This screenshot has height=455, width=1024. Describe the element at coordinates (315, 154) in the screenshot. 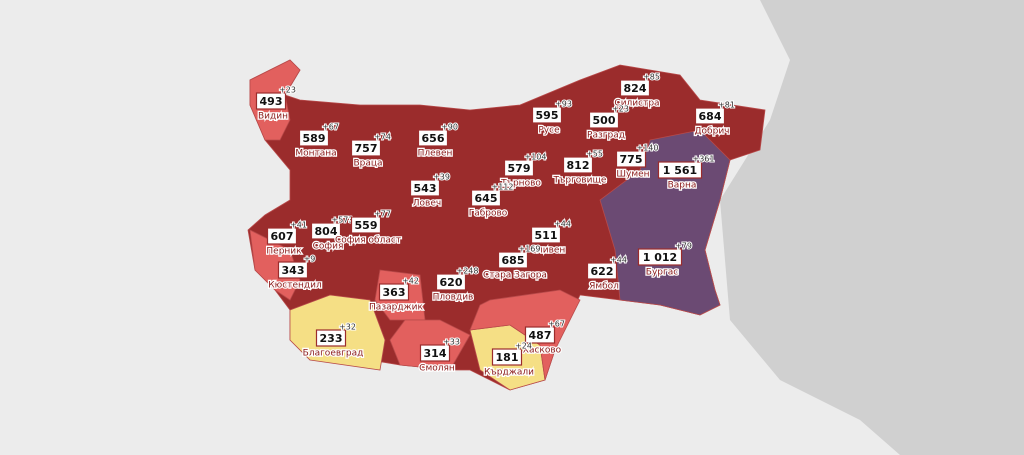

I see `region-name: Монтана` at that location.